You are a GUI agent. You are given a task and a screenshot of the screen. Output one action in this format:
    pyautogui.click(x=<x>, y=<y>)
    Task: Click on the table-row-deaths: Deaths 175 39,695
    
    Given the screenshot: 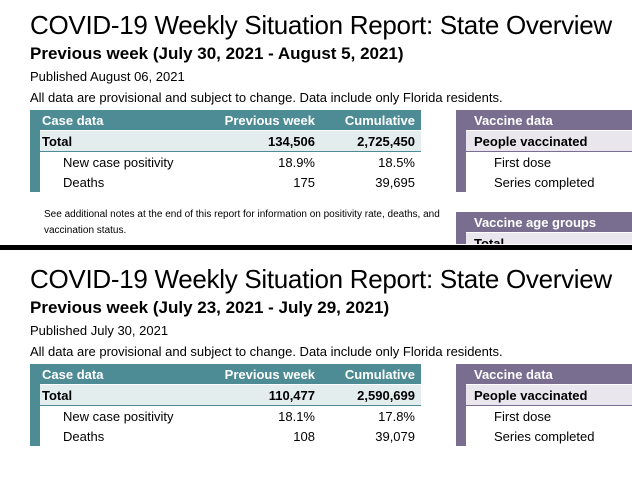 What is the action you would take?
    pyautogui.click(x=230, y=182)
    